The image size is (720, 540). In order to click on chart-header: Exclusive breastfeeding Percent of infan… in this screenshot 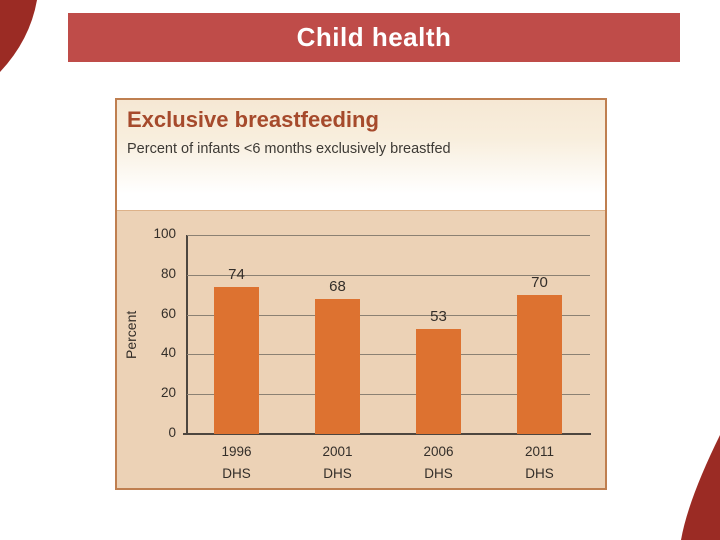, I will do `click(361, 155)`.